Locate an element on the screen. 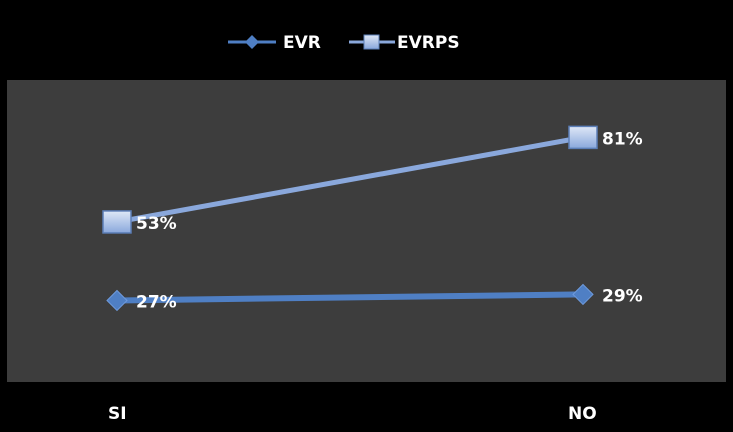 The height and width of the screenshot is (432, 733). series-line-evrps is located at coordinates (350, 179).